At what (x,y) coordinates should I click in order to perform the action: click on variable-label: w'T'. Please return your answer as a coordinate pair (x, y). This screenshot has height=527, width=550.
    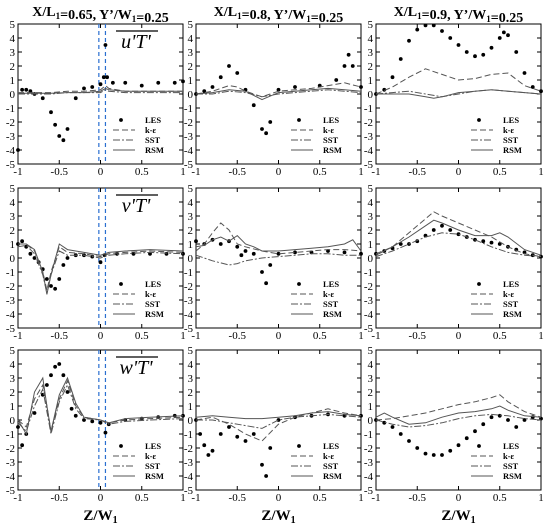
    Looking at the image, I should click on (136, 368).